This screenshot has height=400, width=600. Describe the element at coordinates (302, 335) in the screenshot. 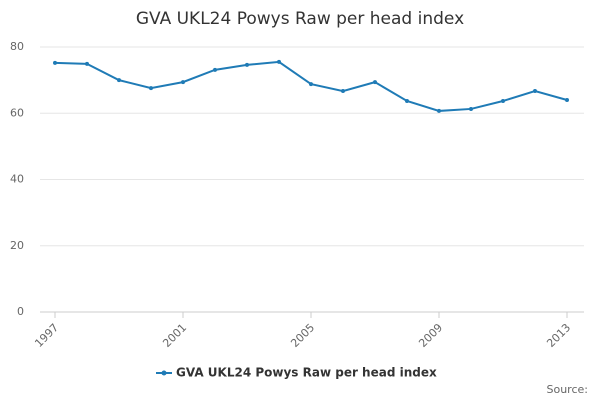

I see `x-tick-label: 2005` at that location.